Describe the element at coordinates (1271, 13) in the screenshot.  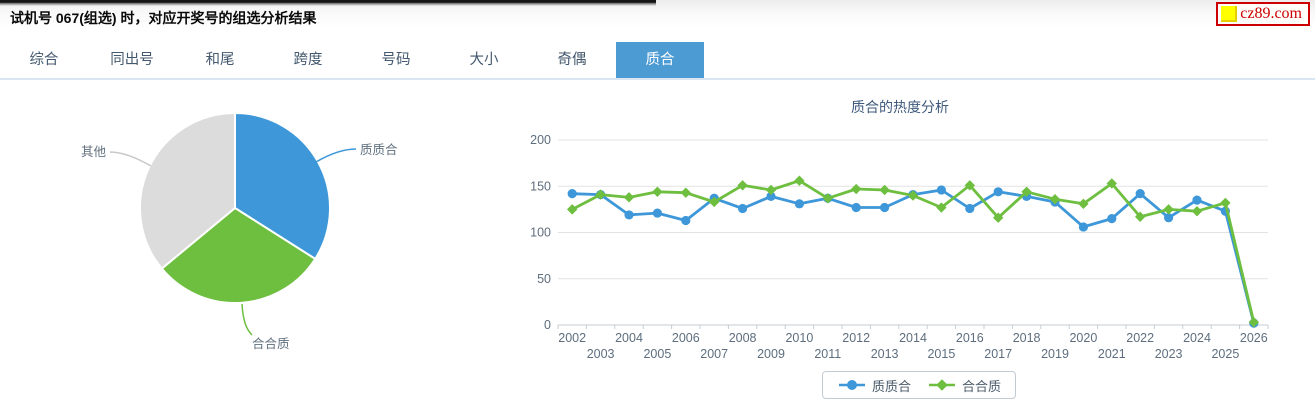
I see `site-logo-text: cz89.com` at that location.